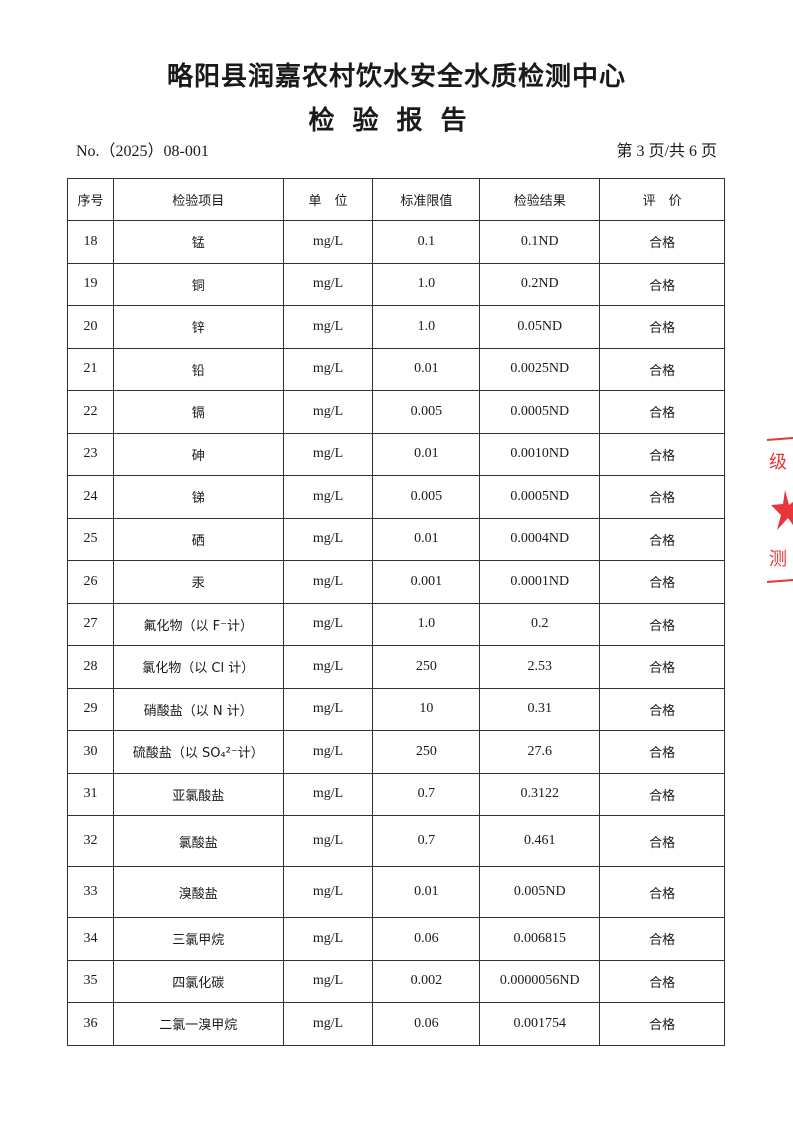 The image size is (793, 1121). Describe the element at coordinates (540, 794) in the screenshot. I see `test-result: 0.3122` at that location.